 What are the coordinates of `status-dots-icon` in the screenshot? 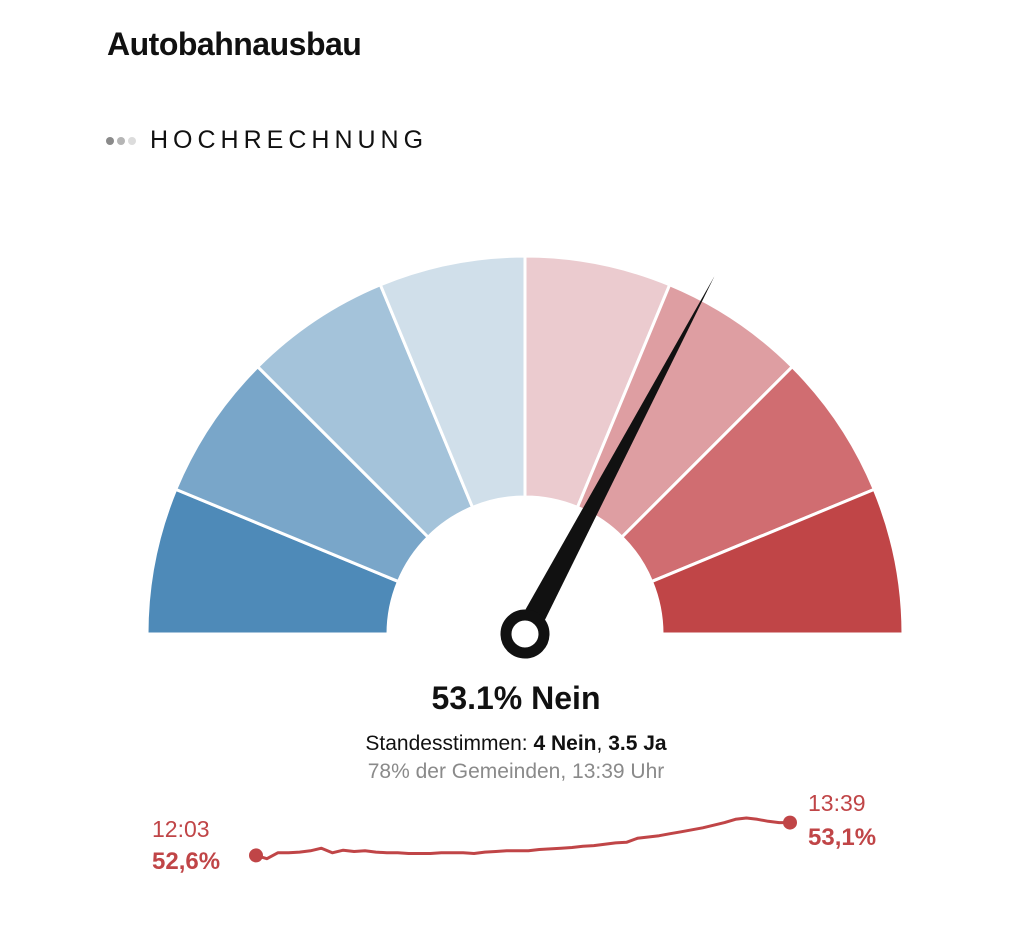 It's located at (121, 140).